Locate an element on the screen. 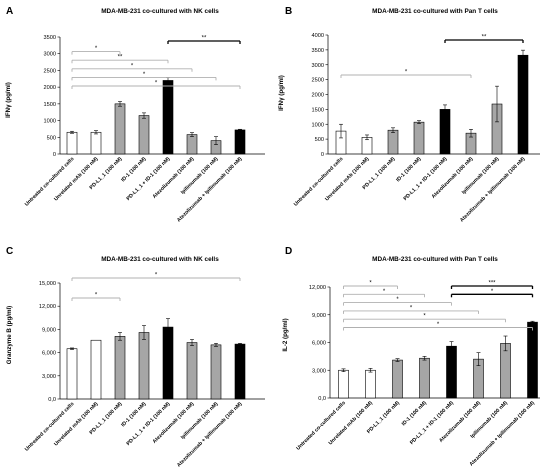 The height and width of the screenshot is (473, 550). panel-c-letter: C is located at coordinates (9, 251).